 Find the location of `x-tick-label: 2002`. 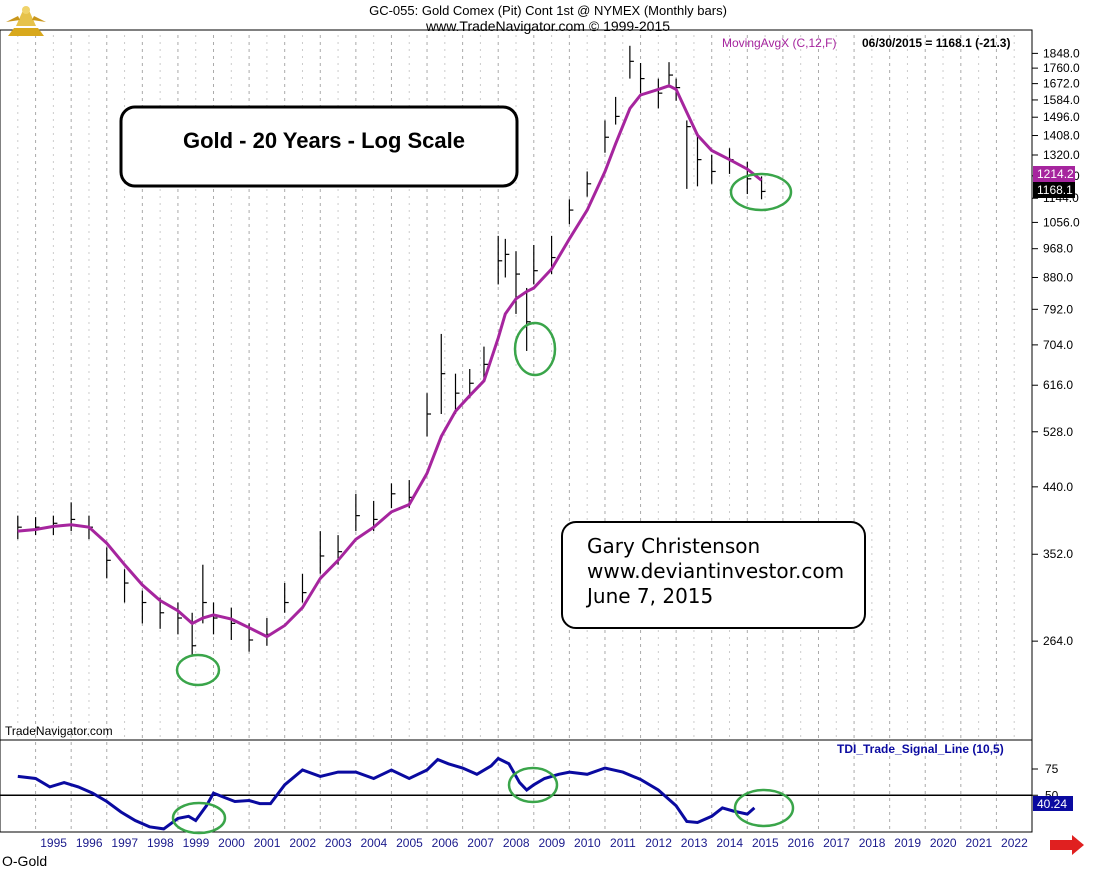

x-tick-label: 2002 is located at coordinates (302, 843).